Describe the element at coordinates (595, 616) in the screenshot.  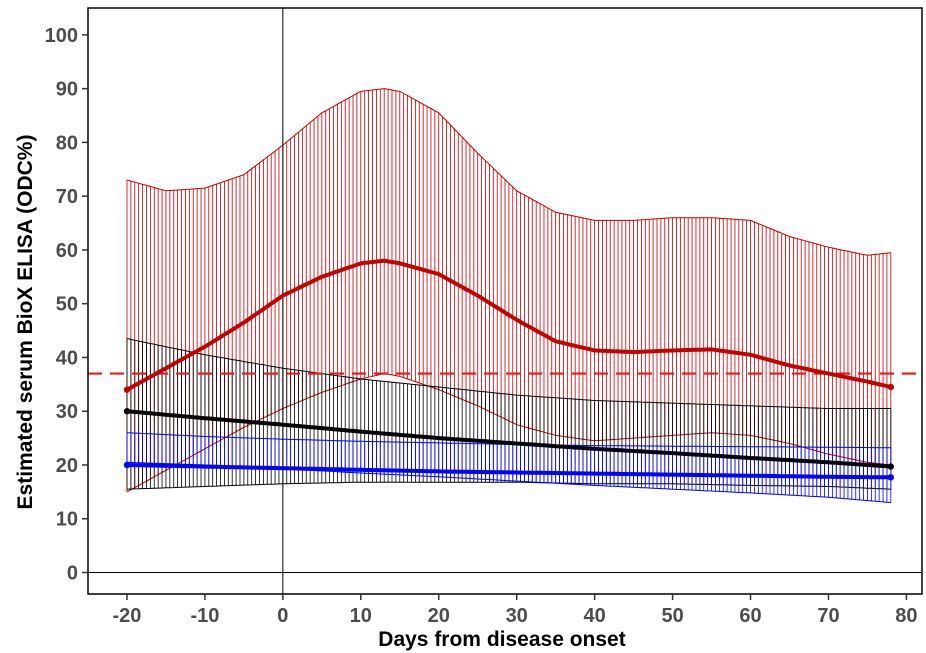
I see `x-tick-label: 40` at that location.